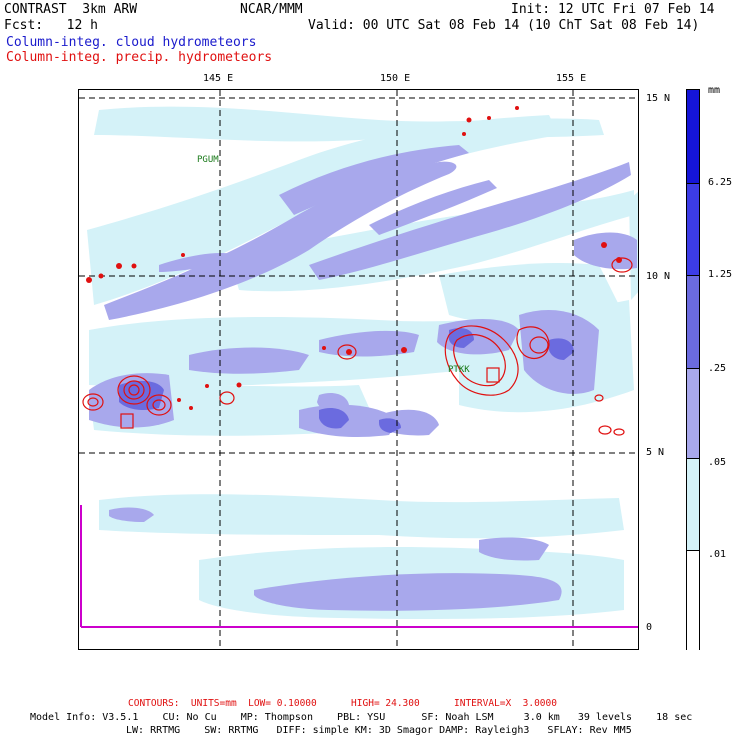  I want to click on colorbar-unit: mm, so click(714, 90).